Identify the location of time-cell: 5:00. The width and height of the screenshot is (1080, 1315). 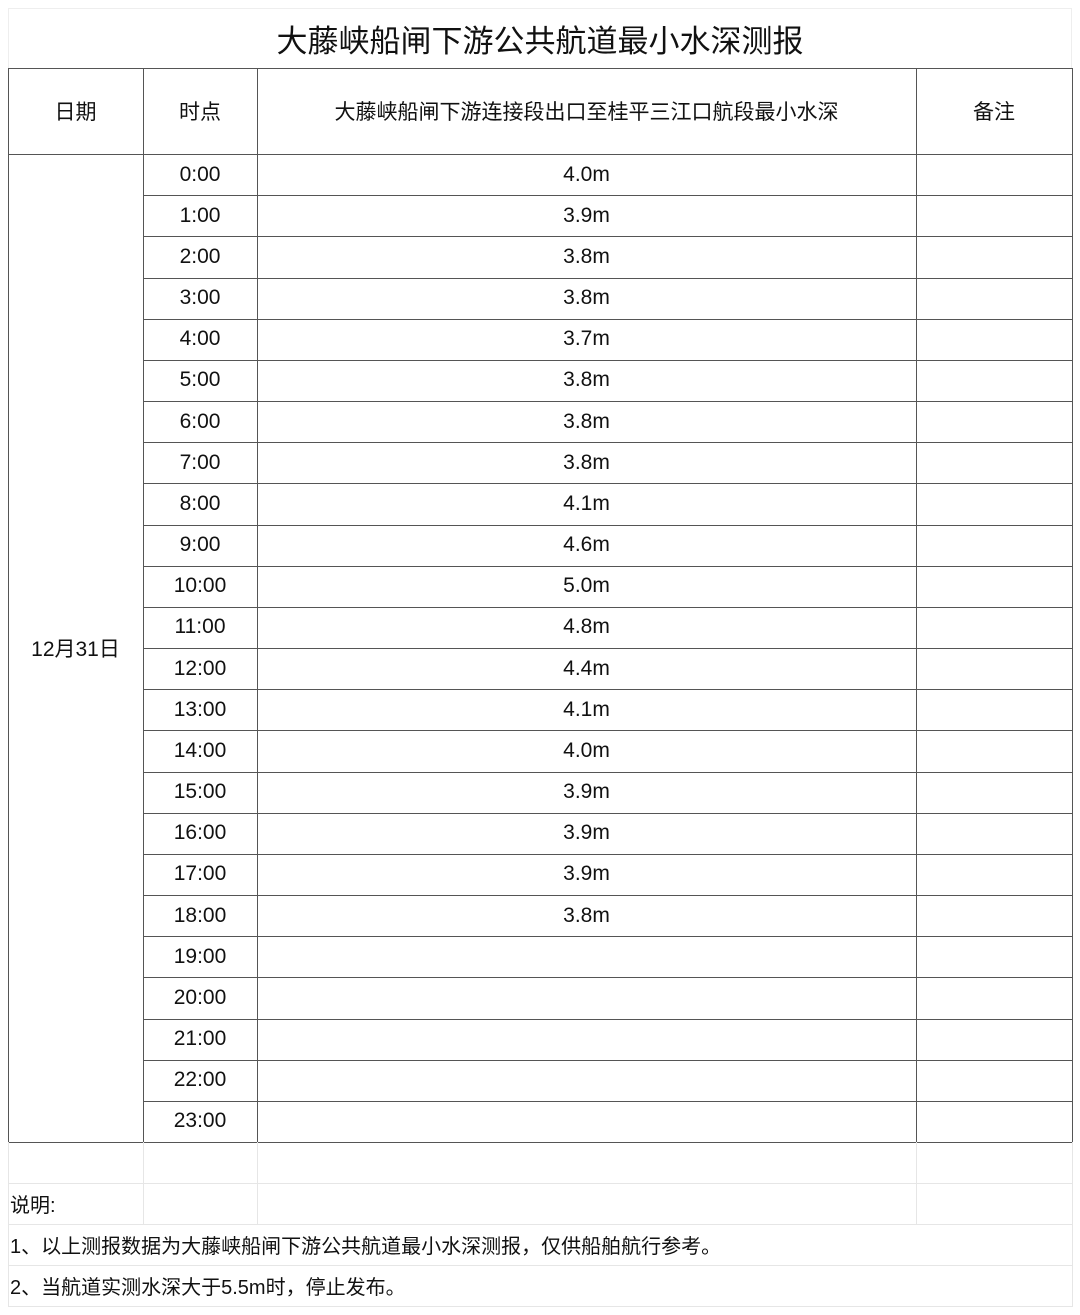
(200, 380).